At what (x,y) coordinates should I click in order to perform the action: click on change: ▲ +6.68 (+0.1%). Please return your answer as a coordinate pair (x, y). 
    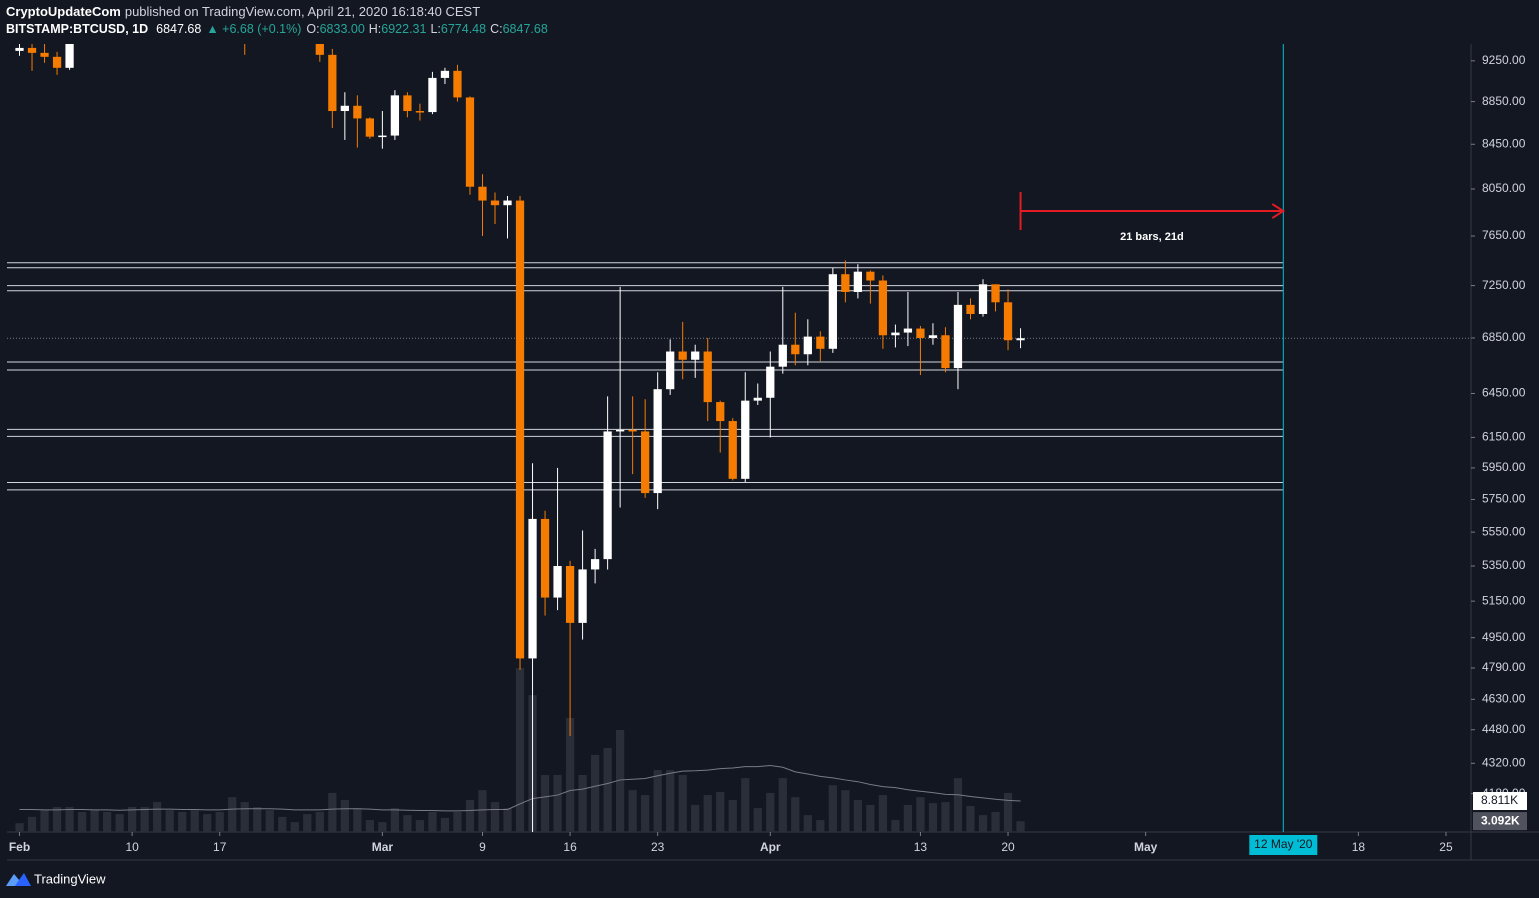
    Looking at the image, I should click on (253, 29).